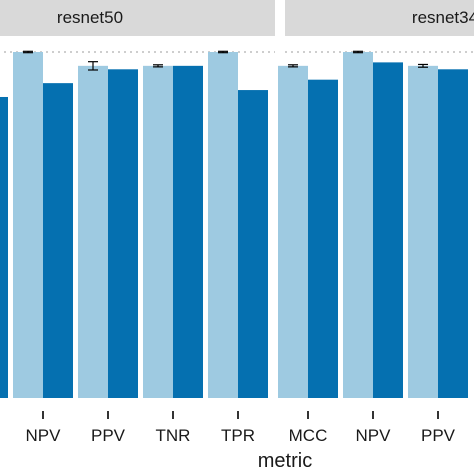 This screenshot has height=474, width=474. I want to click on facet-strip-label: resnet34, so click(443, 17).